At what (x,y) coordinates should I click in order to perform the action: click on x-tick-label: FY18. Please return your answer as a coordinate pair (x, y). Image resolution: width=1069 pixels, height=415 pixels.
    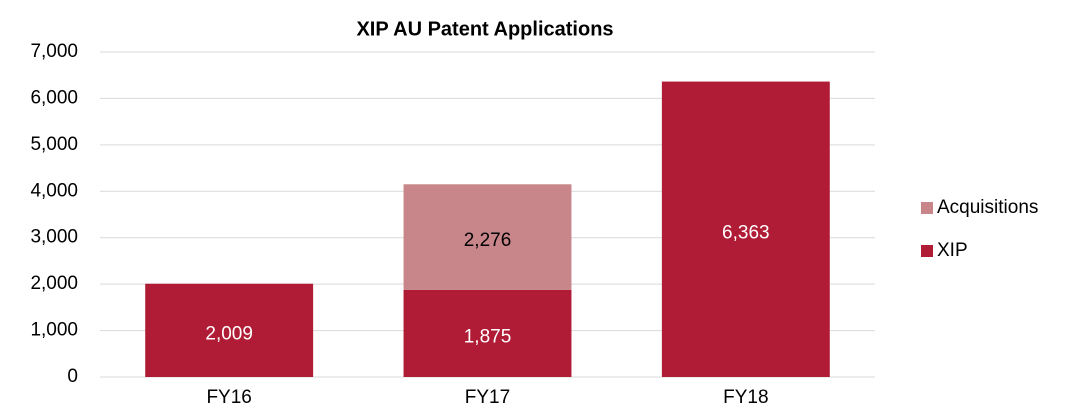
    Looking at the image, I should click on (745, 397).